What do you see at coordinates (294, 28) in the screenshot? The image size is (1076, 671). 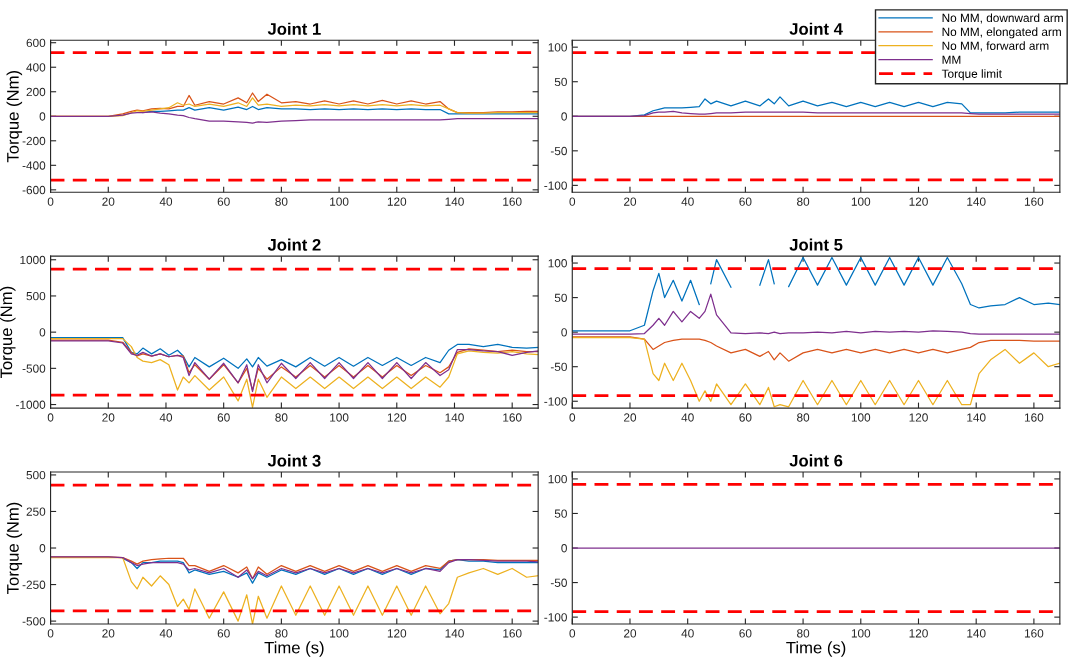 I see `chart-title: Joint 1` at bounding box center [294, 28].